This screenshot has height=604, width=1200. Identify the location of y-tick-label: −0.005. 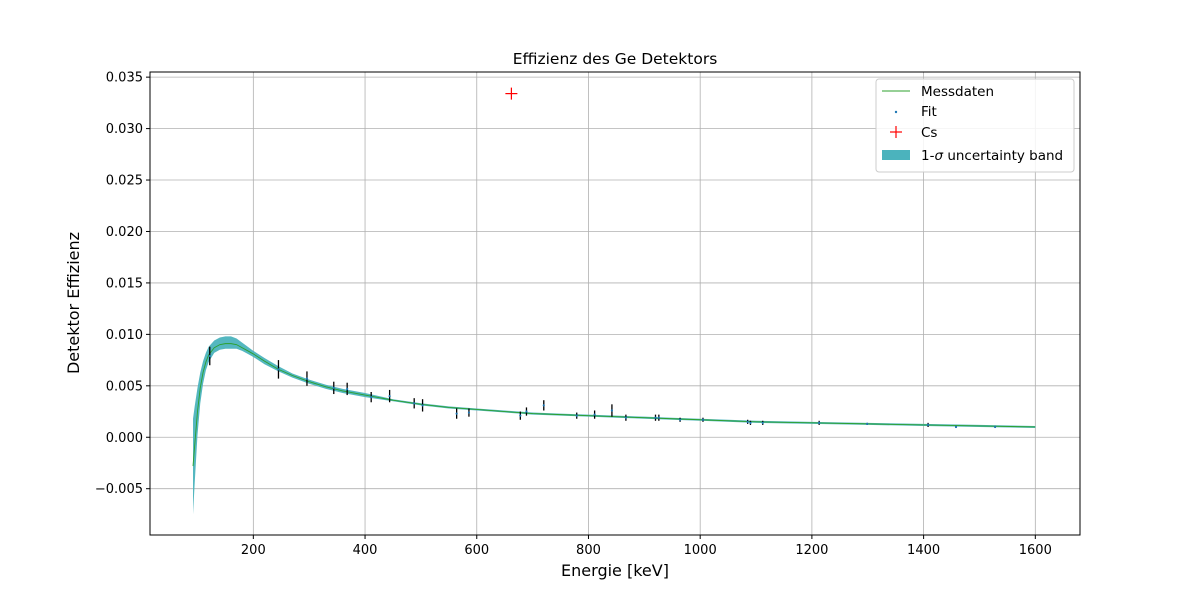
(119, 489).